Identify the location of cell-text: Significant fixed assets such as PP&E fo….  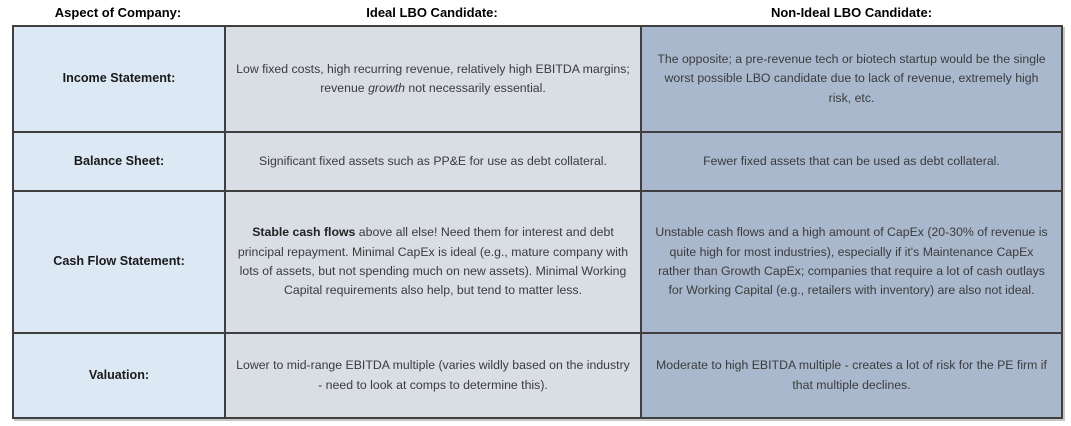
(433, 160).